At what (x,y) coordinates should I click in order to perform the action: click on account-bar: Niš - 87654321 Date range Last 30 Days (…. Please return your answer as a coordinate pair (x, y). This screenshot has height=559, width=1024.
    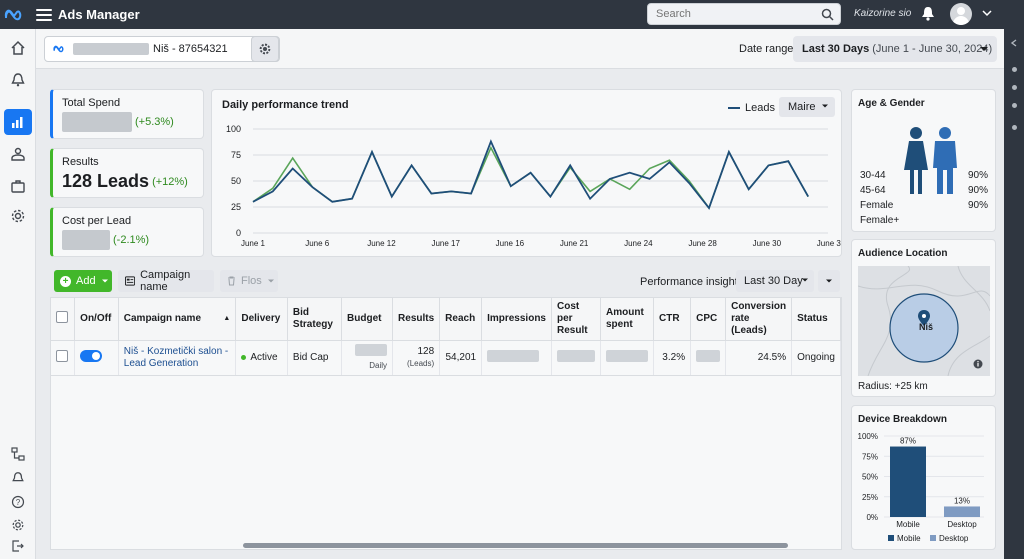
    Looking at the image, I should click on (520, 49).